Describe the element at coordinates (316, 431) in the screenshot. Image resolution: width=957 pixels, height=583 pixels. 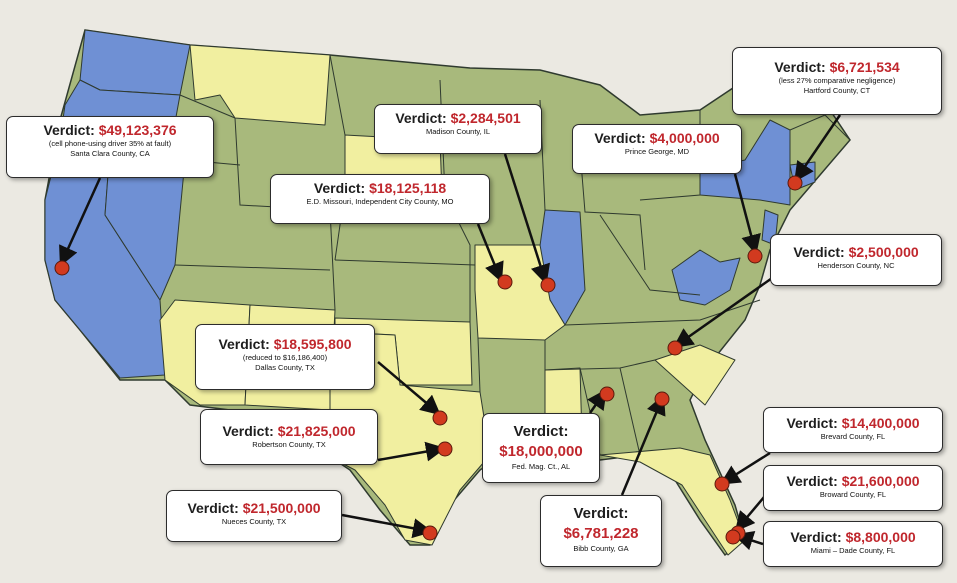
I see `verdict-amount: $21,825,000` at that location.